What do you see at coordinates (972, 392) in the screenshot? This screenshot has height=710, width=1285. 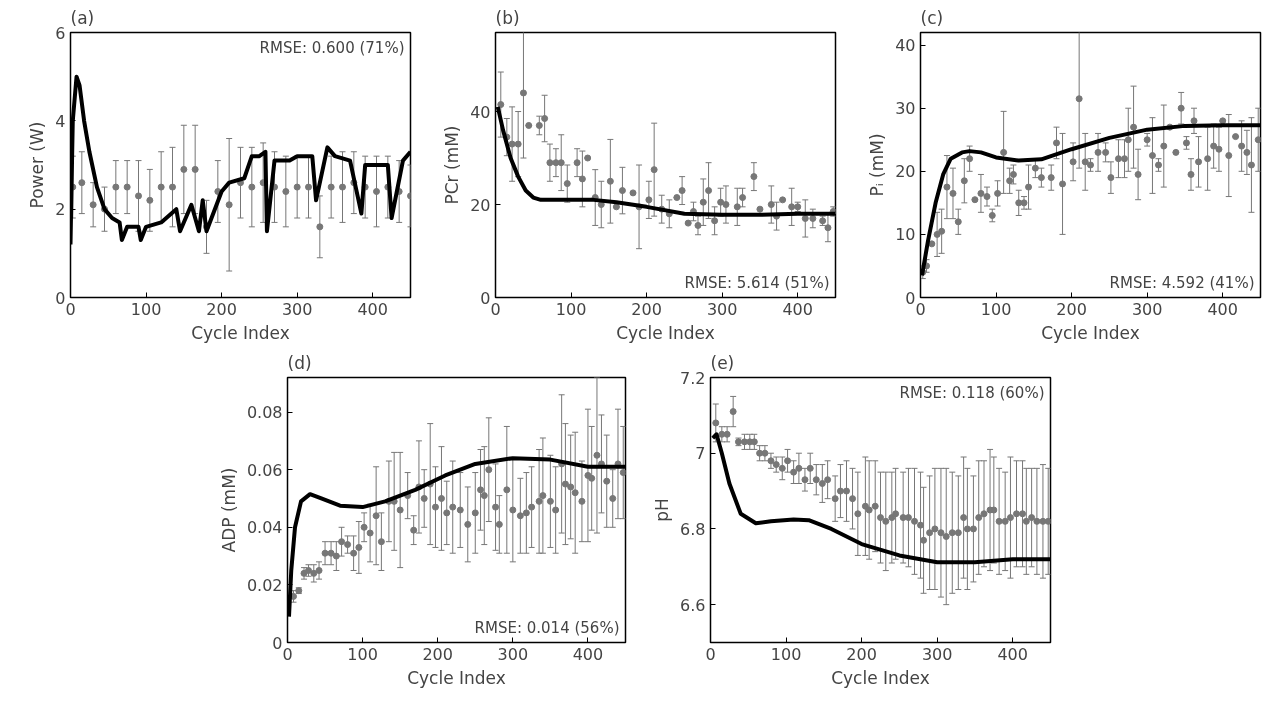 I see `annotation: RMSE: 0.118 (60%)` at bounding box center [972, 392].